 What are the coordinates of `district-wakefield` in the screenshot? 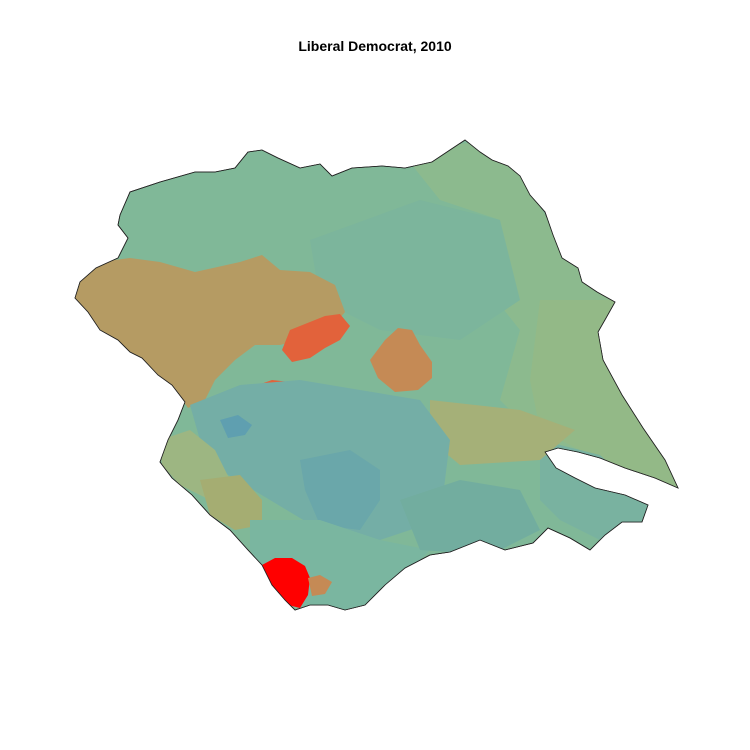 It's located at (340, 490).